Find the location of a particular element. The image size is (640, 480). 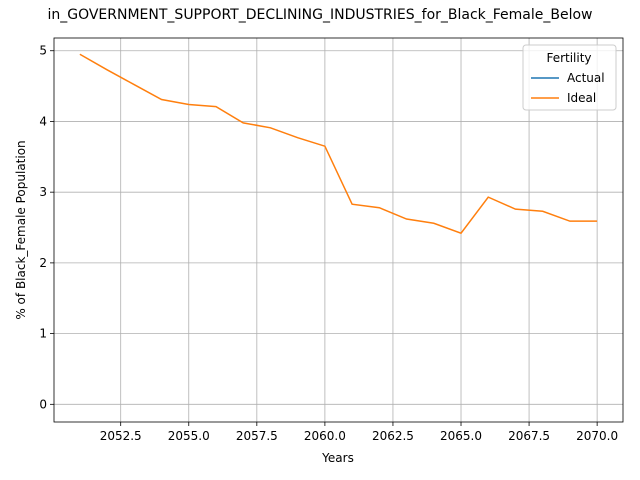

legend-box is located at coordinates (569, 77).